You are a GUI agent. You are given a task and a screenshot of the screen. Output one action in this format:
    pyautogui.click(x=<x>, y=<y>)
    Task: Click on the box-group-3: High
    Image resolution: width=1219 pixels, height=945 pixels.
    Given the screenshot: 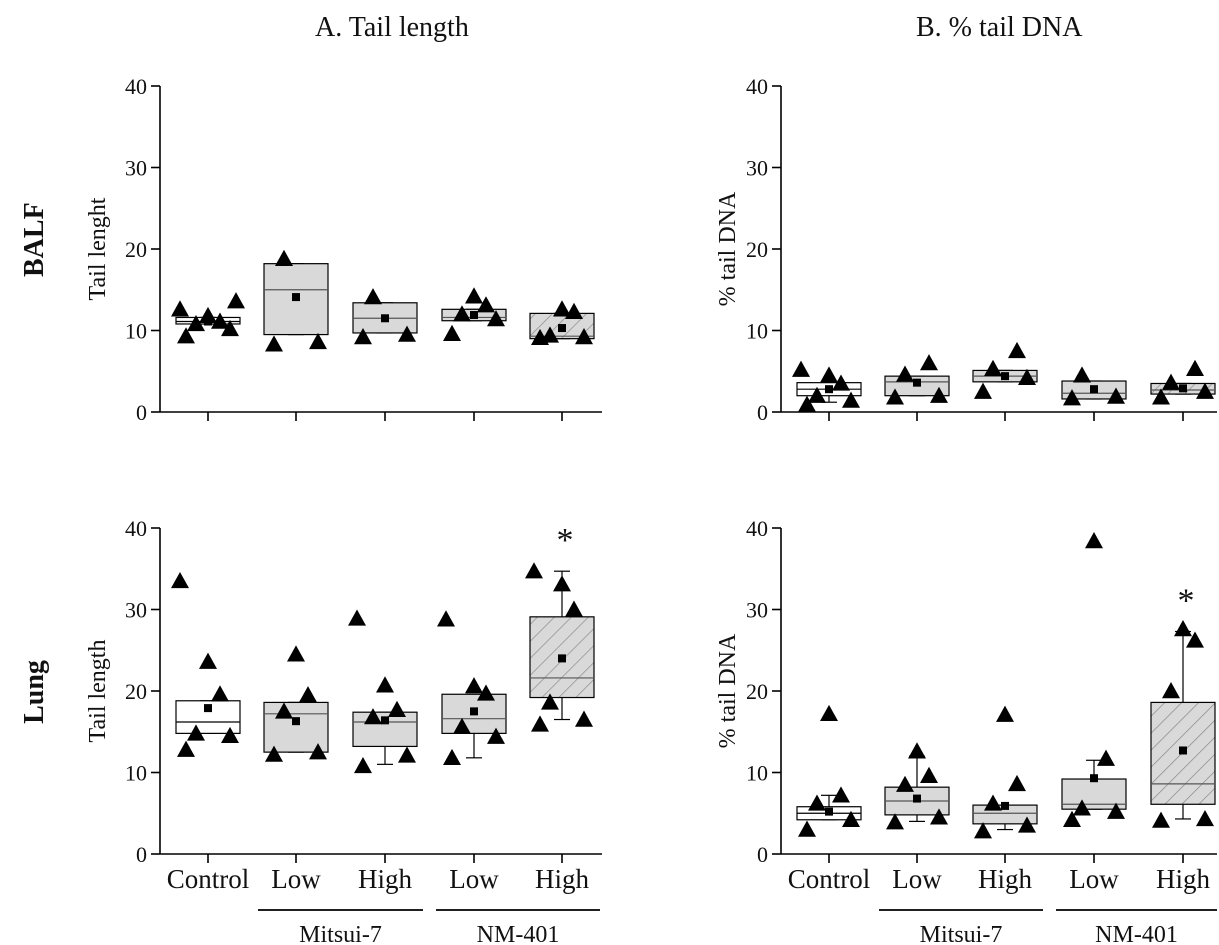 What is the action you would take?
    pyautogui.click(x=1005, y=799)
    